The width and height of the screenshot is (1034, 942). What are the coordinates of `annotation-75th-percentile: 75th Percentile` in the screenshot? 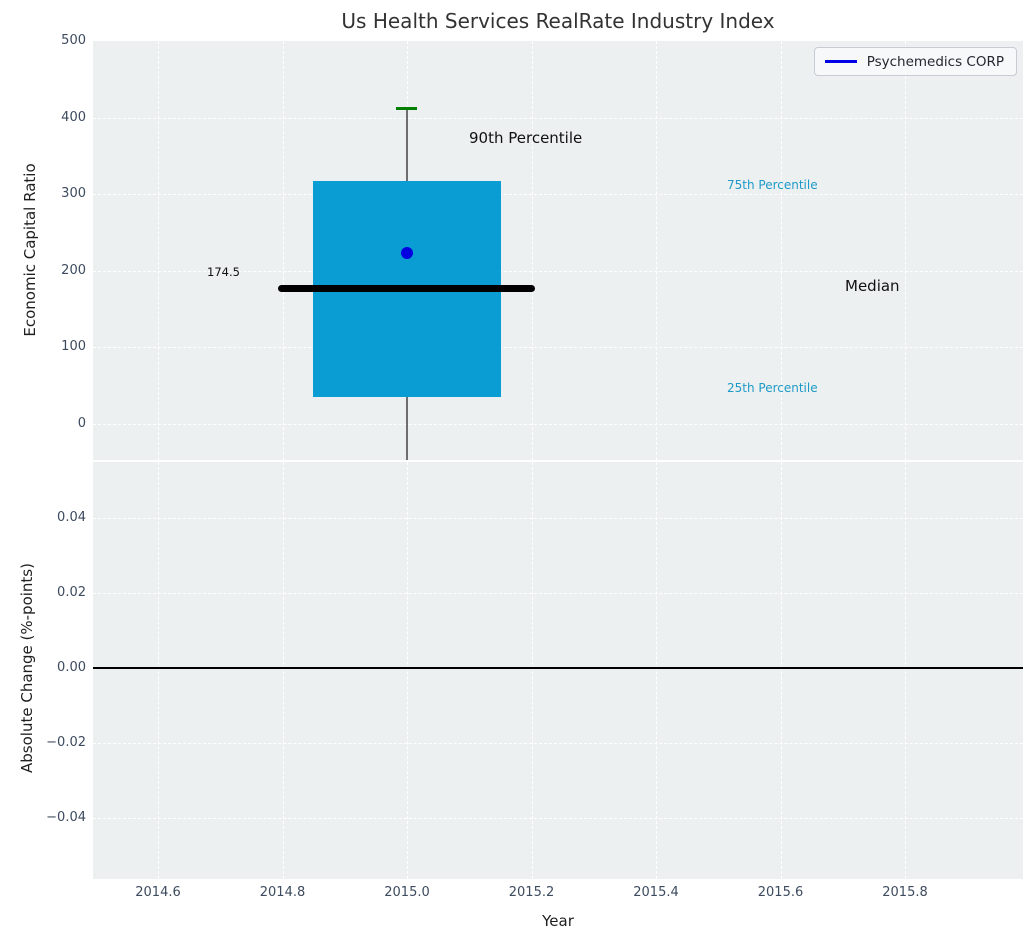 It's located at (772, 185).